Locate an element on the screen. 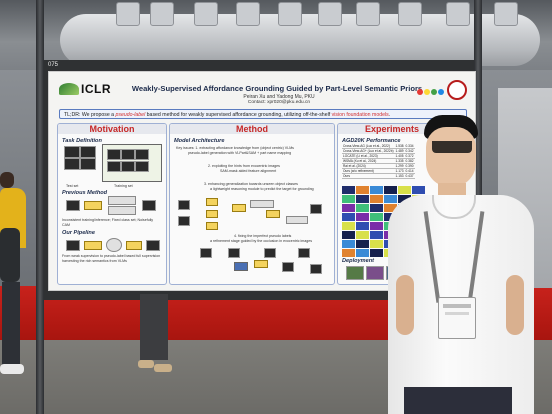 This screenshot has height=414, width=552. cam-block is located at coordinates (122, 200).